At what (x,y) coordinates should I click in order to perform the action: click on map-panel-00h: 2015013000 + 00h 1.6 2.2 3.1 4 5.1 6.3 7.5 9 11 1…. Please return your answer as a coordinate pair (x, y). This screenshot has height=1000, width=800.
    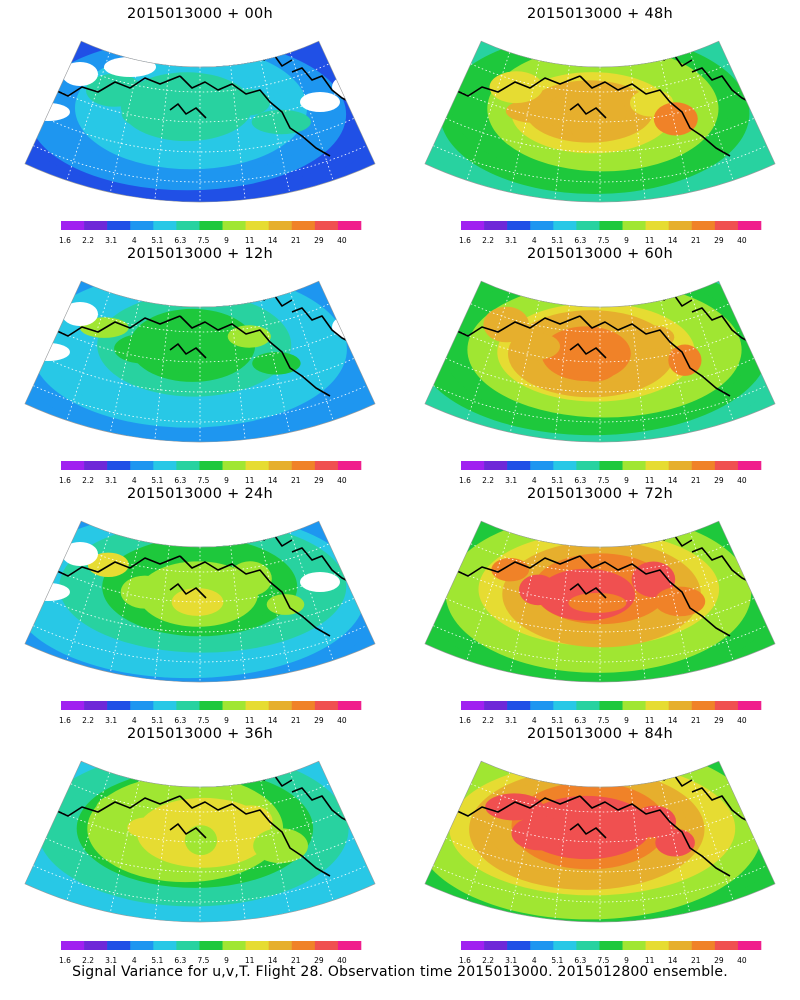
    Looking at the image, I should click on (200, 122).